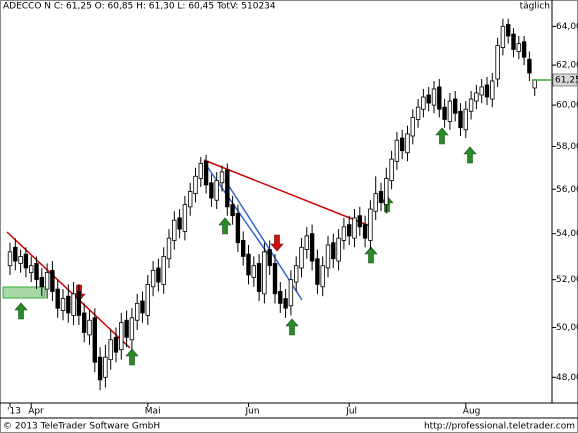  Describe the element at coordinates (237, 209) in the screenshot. I see `trend-line` at that location.